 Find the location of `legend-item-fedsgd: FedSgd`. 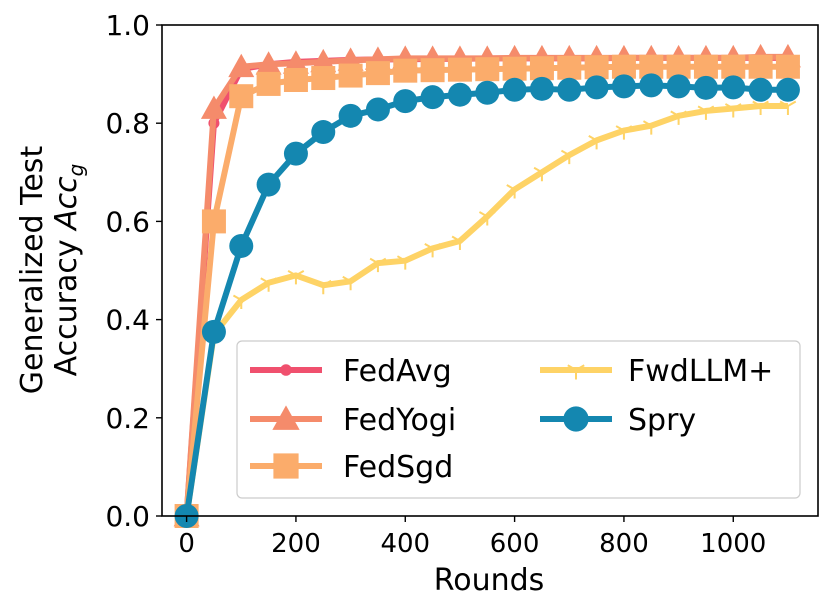

legend-item-fedsgd: FedSgd is located at coordinates (351, 467).